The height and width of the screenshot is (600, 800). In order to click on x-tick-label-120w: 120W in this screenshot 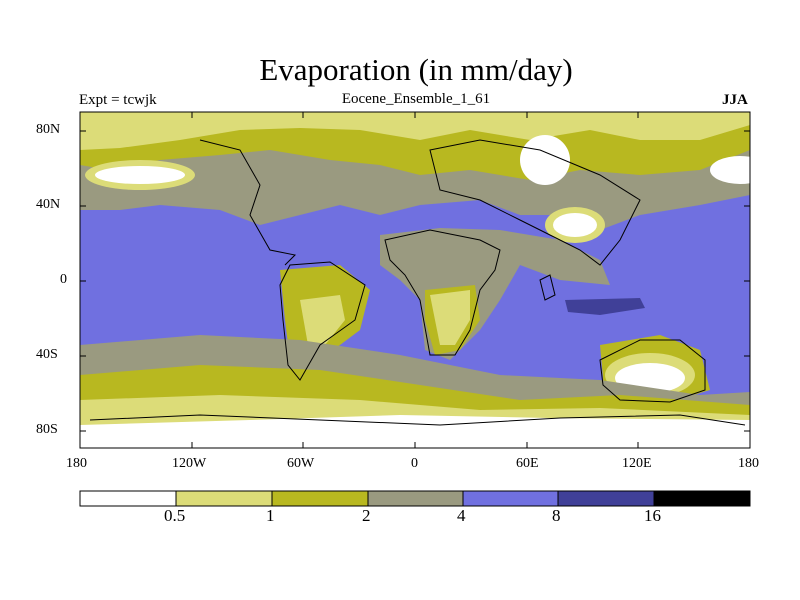, I will do `click(189, 463)`.